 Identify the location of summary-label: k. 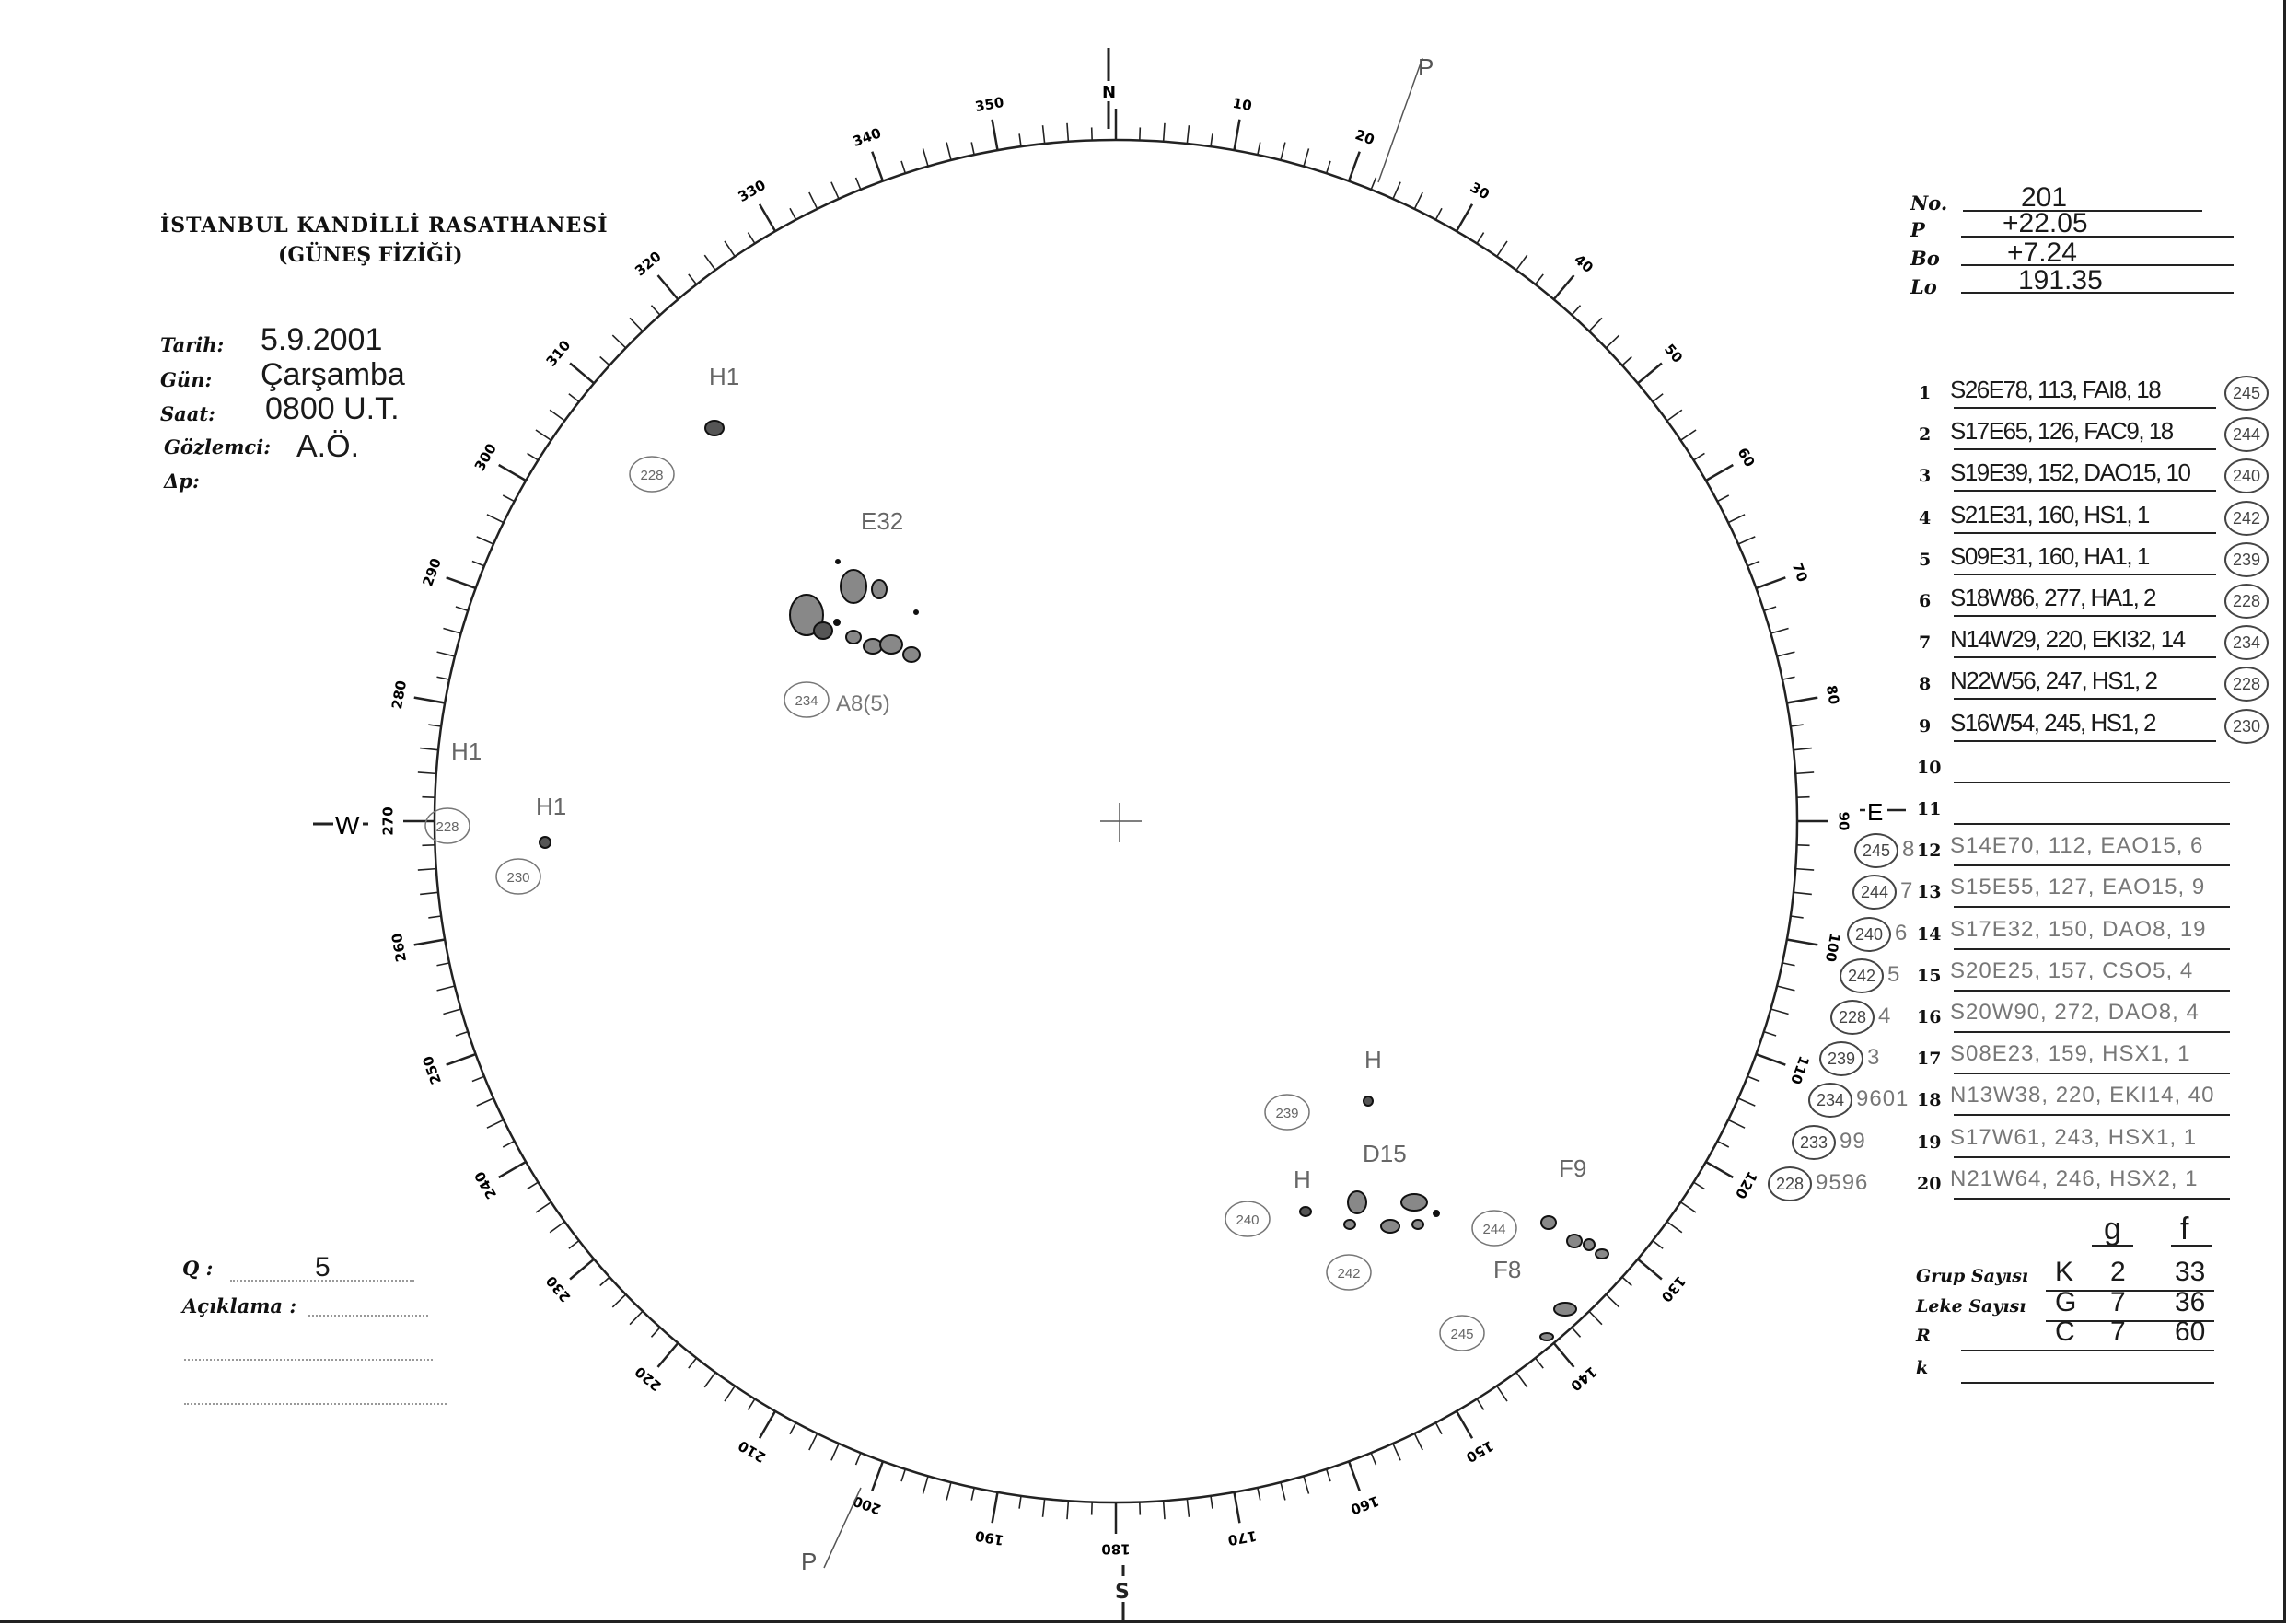
(1922, 1368).